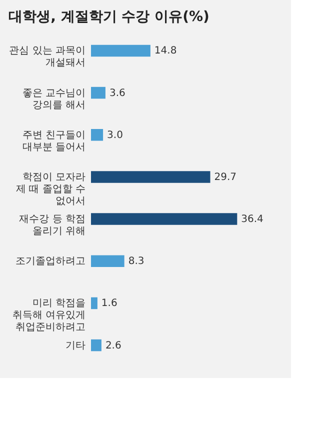  I want to click on y-tick-label: 좋은 교수님이 강의를 해서, so click(54, 99).